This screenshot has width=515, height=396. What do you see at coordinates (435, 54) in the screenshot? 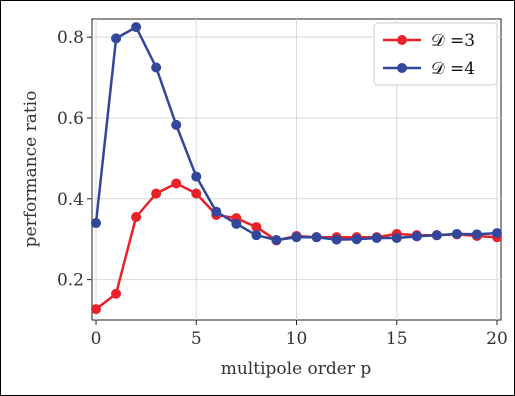
I see `legend: 𝒟 =3 𝒟 =4` at bounding box center [435, 54].